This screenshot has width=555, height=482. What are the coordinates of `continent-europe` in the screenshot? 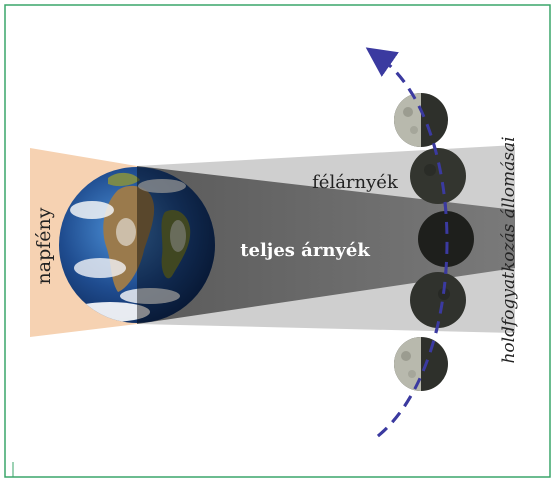 It's located at (124, 179).